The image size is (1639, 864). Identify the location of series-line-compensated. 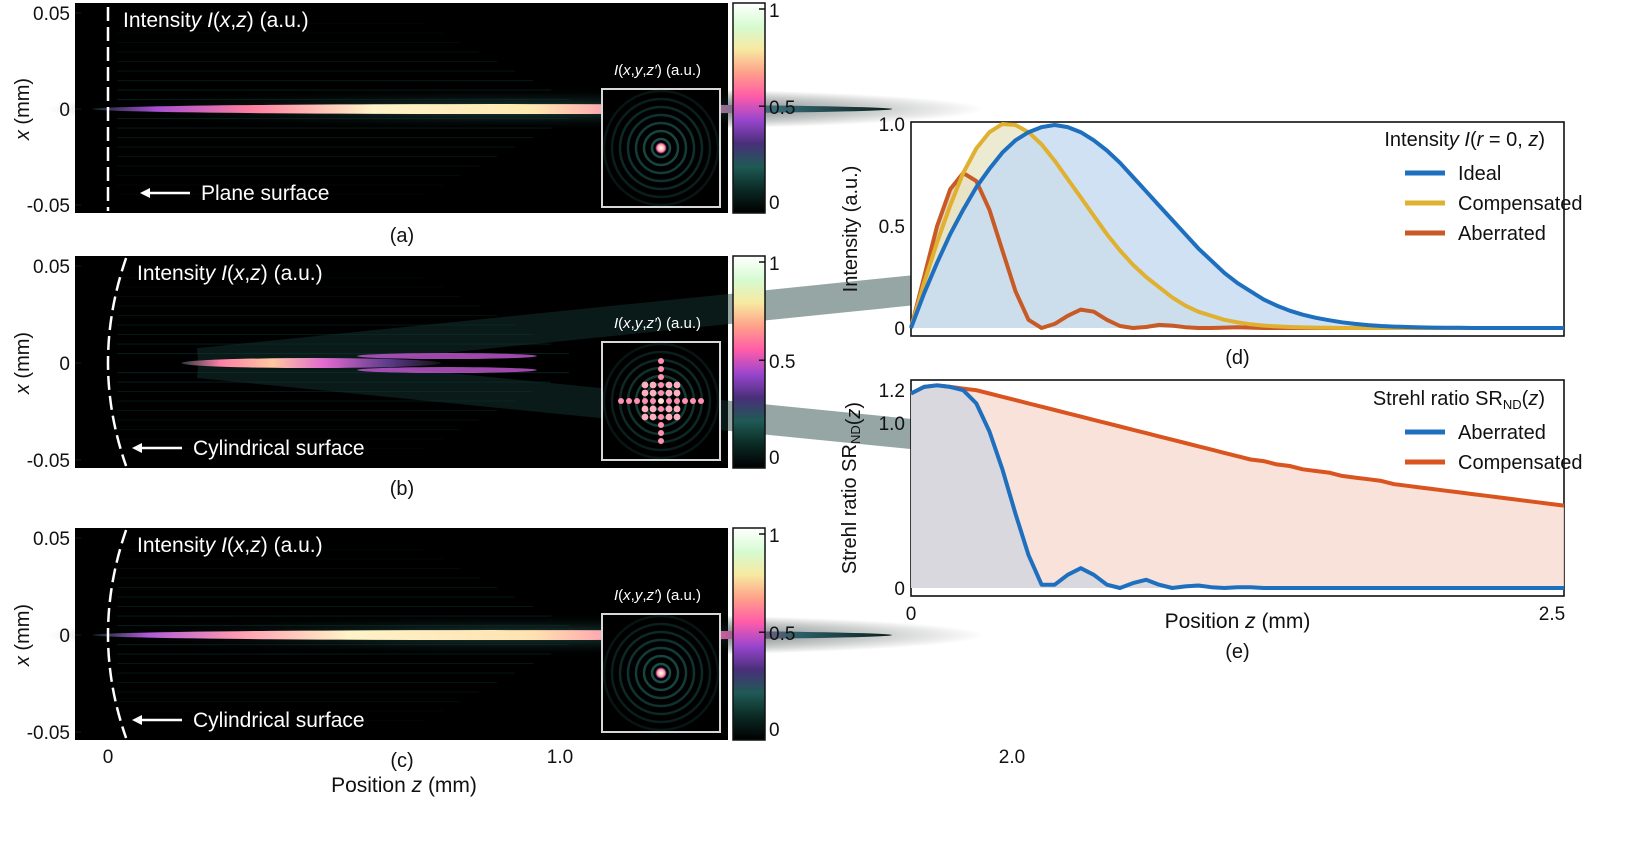
(1237, 445).